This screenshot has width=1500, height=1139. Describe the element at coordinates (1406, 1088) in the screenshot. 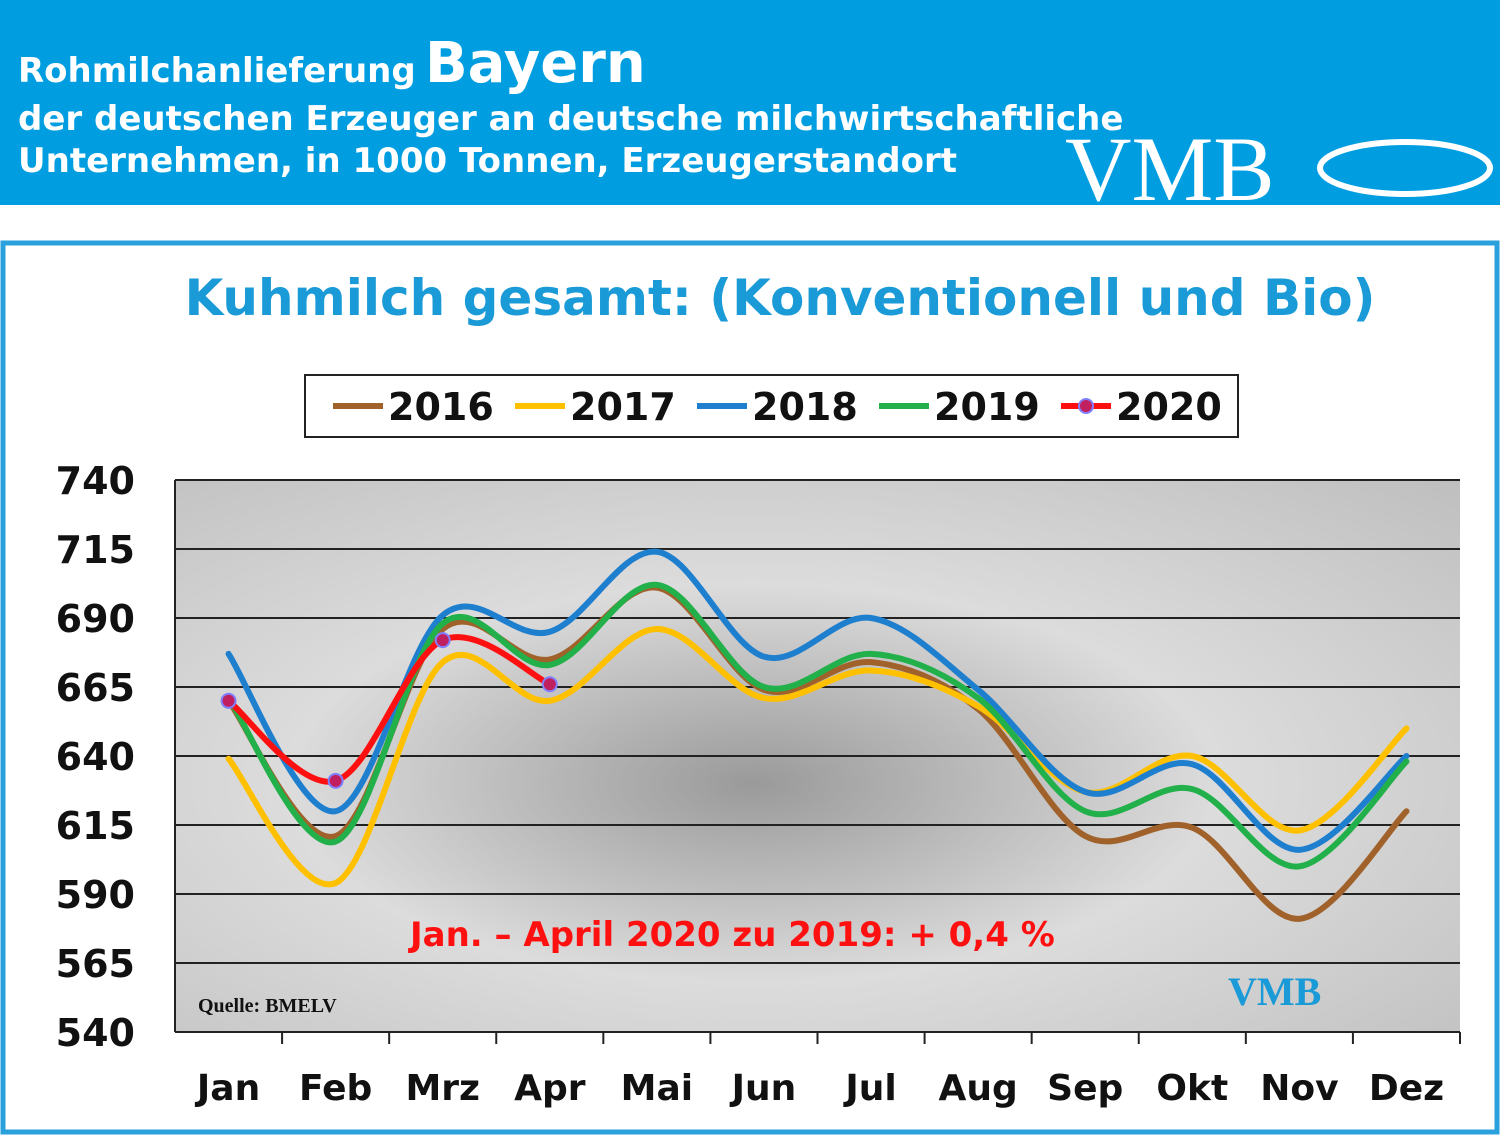

I see `x-tick-label: Dez` at that location.